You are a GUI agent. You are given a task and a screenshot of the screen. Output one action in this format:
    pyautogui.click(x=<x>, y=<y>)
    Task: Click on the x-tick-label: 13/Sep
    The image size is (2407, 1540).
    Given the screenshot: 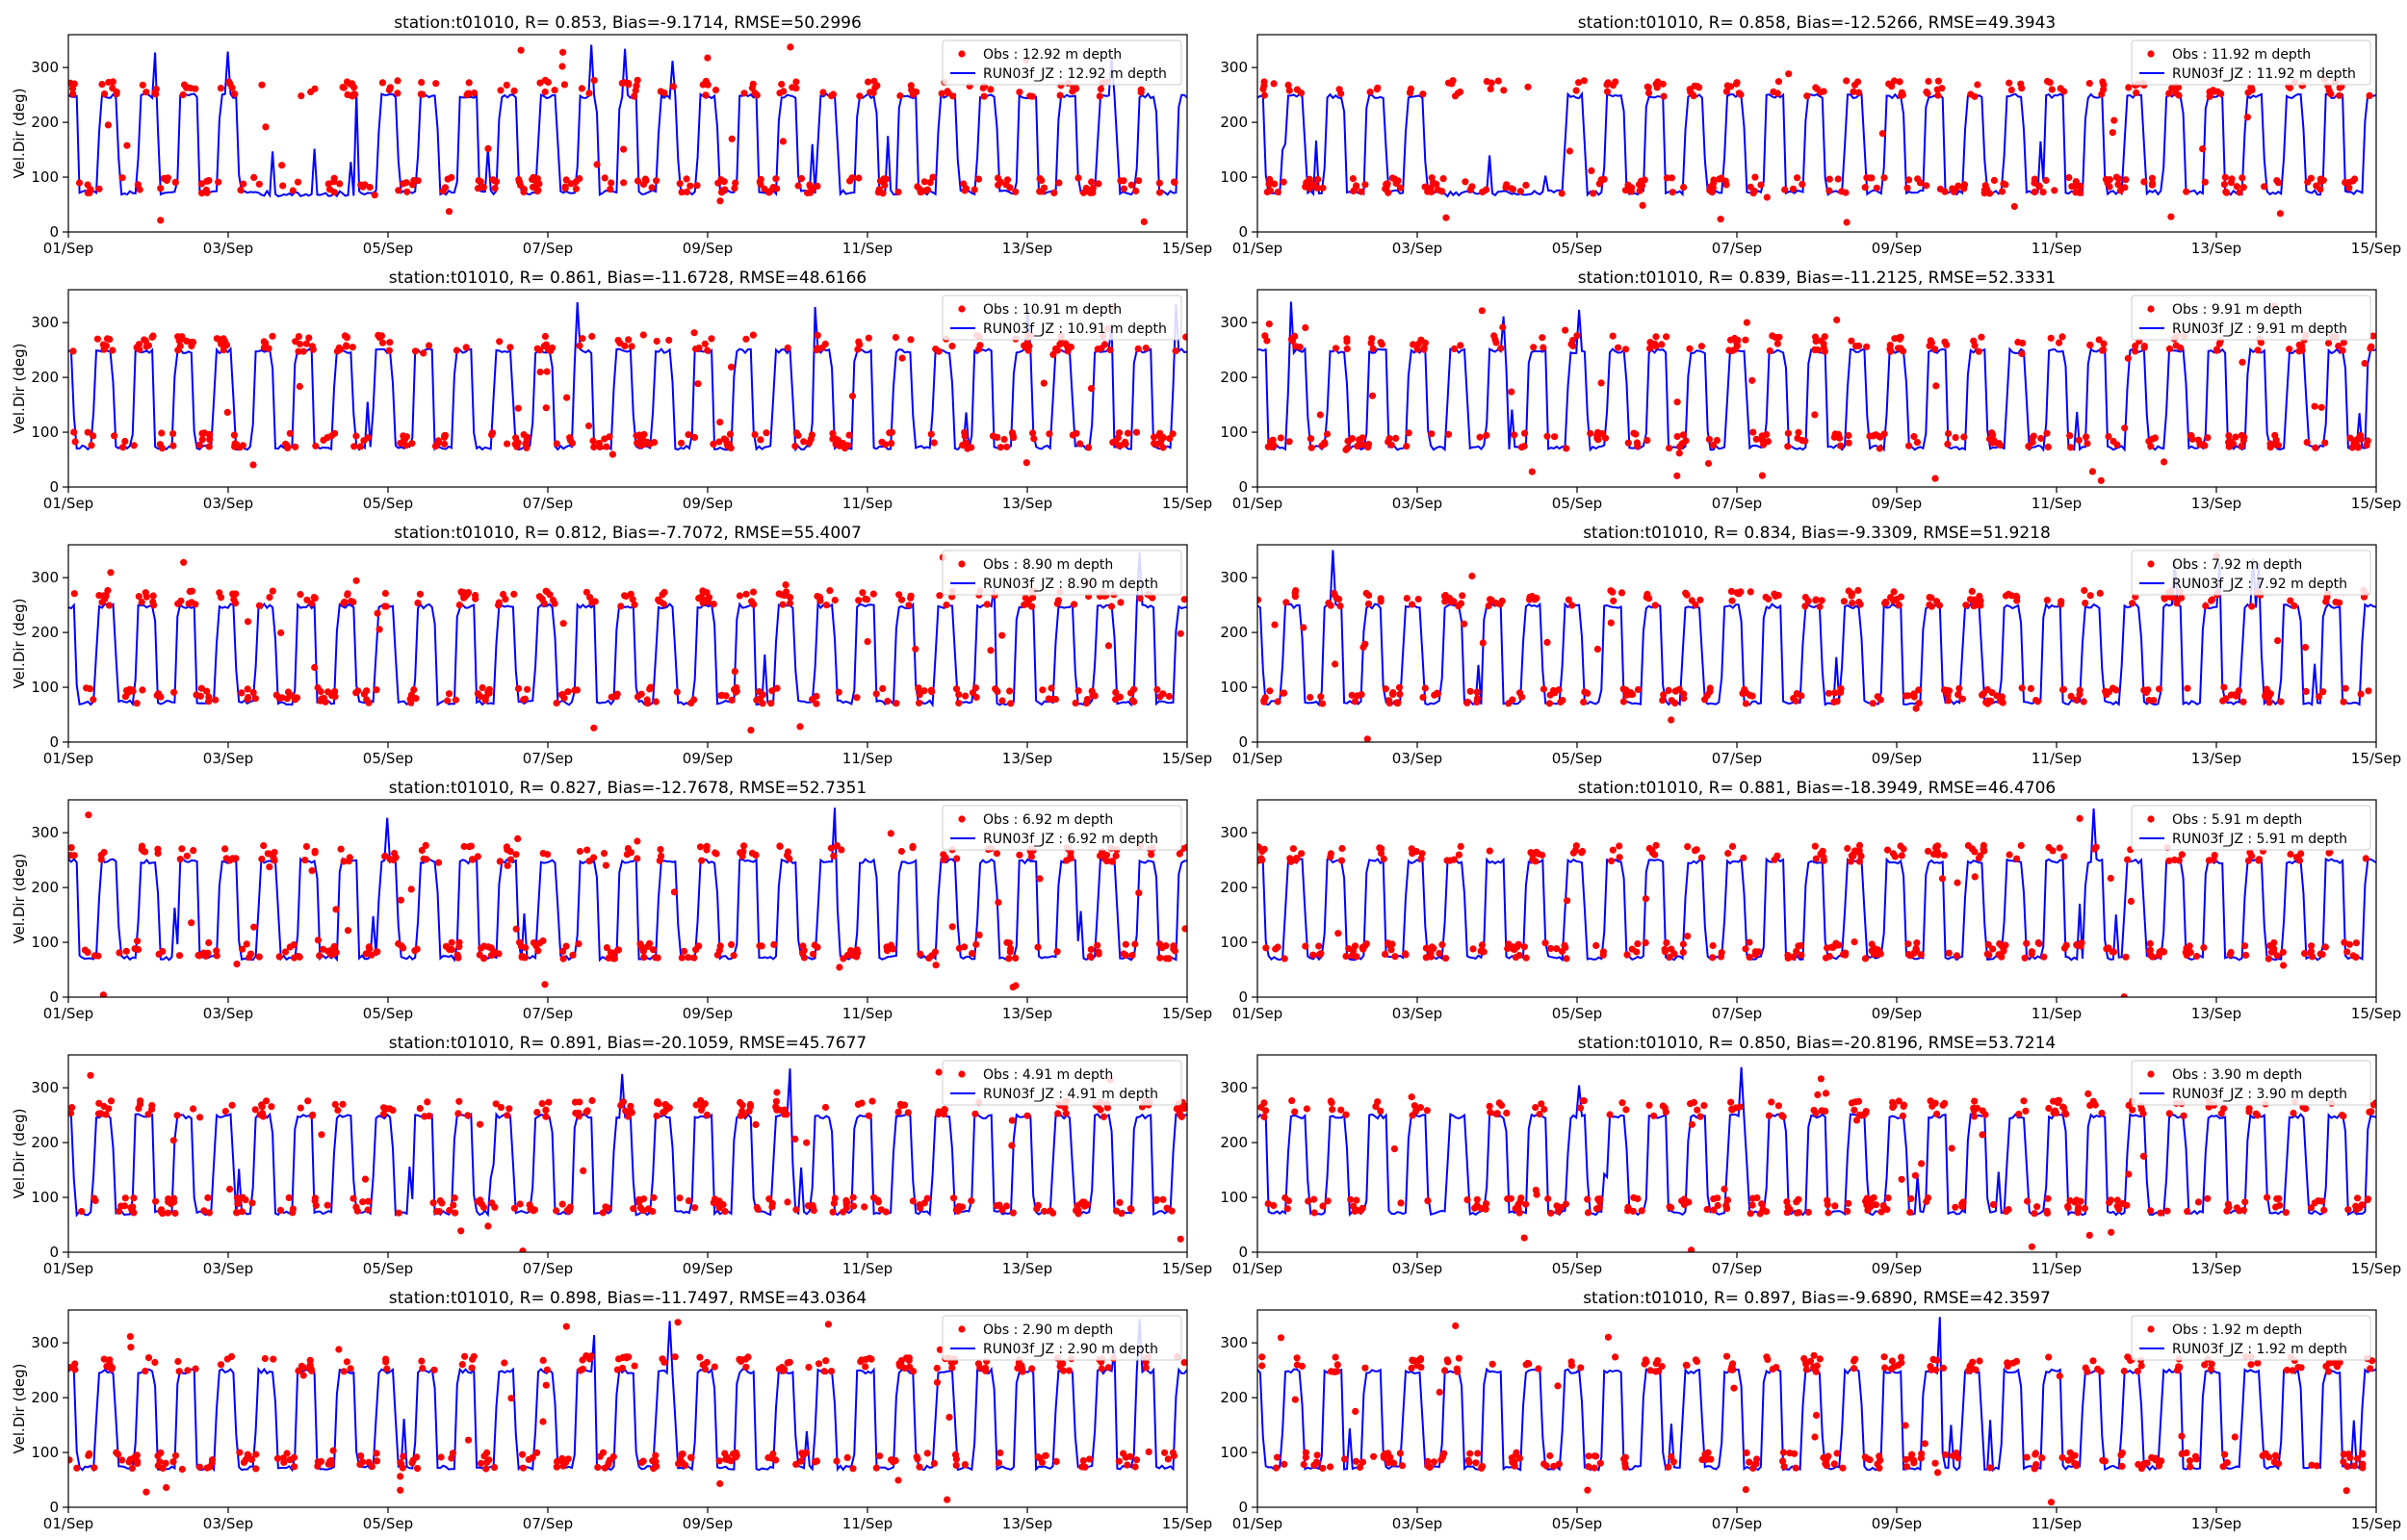 What is the action you would take?
    pyautogui.click(x=2216, y=248)
    